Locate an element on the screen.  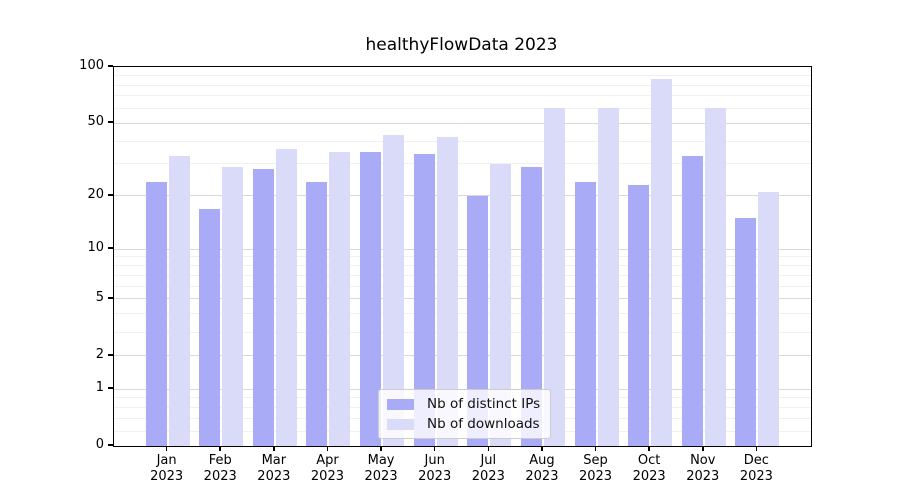
x-tick-mark-feb-2023 is located at coordinates (220, 448).